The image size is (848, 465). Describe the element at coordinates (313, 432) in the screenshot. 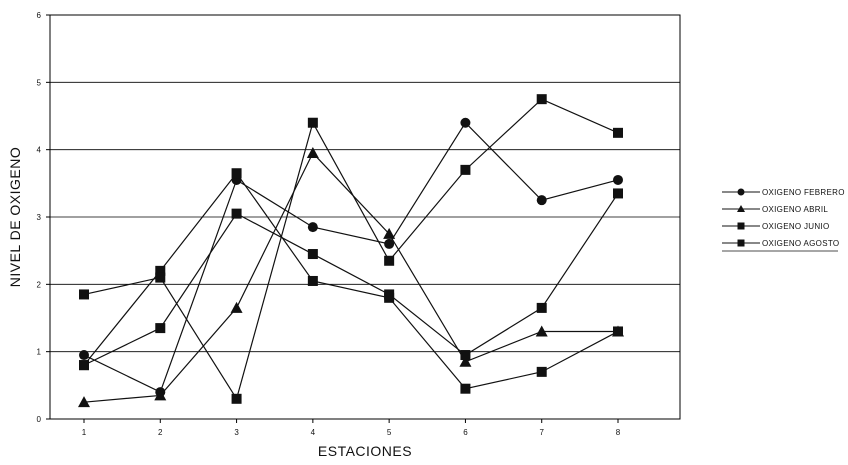

I see `x-tick-label: 4` at that location.